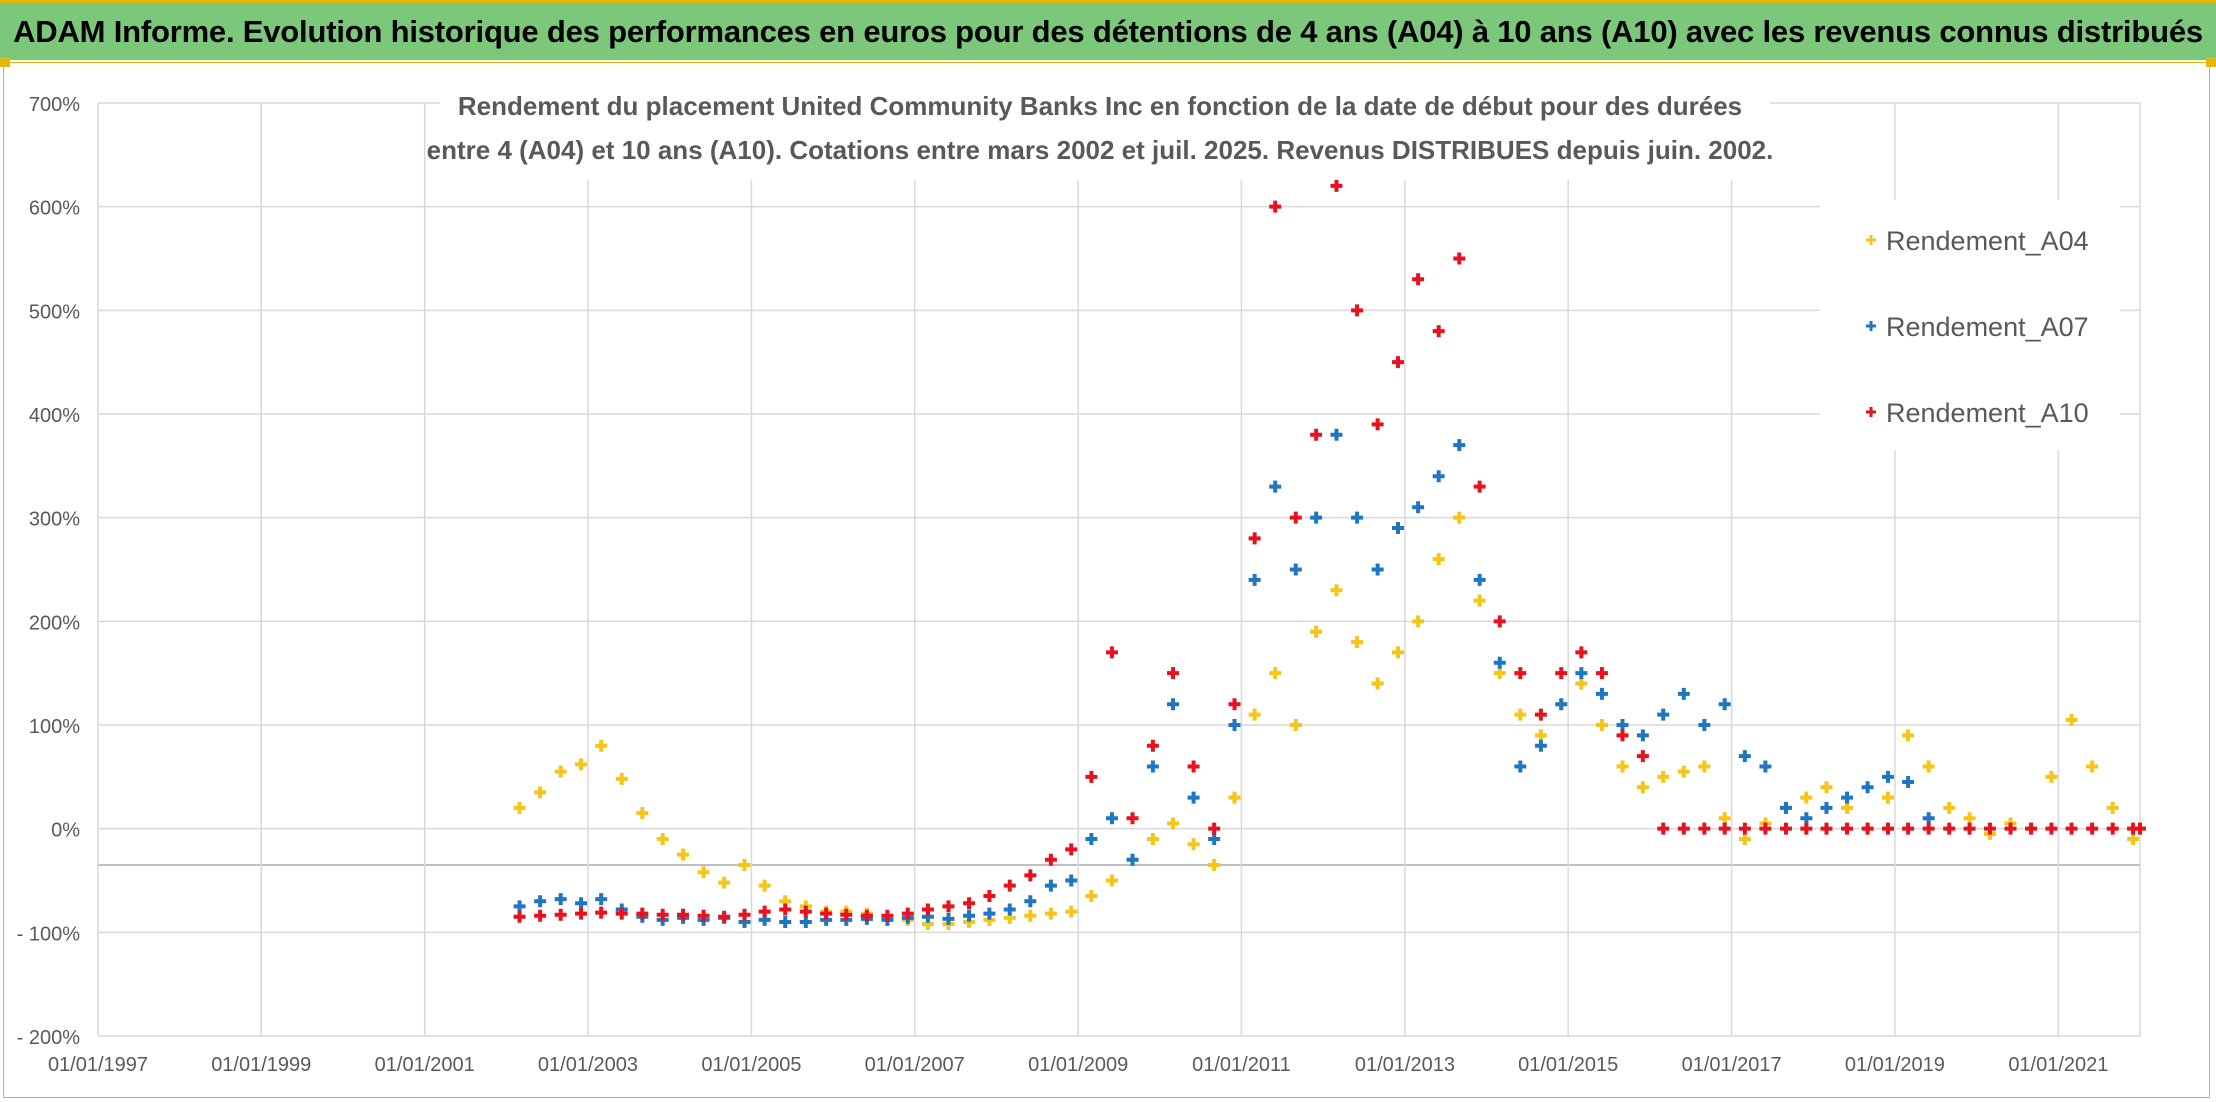  What do you see at coordinates (1987, 327) in the screenshot?
I see `legend-label: Rendement_A07` at bounding box center [1987, 327].